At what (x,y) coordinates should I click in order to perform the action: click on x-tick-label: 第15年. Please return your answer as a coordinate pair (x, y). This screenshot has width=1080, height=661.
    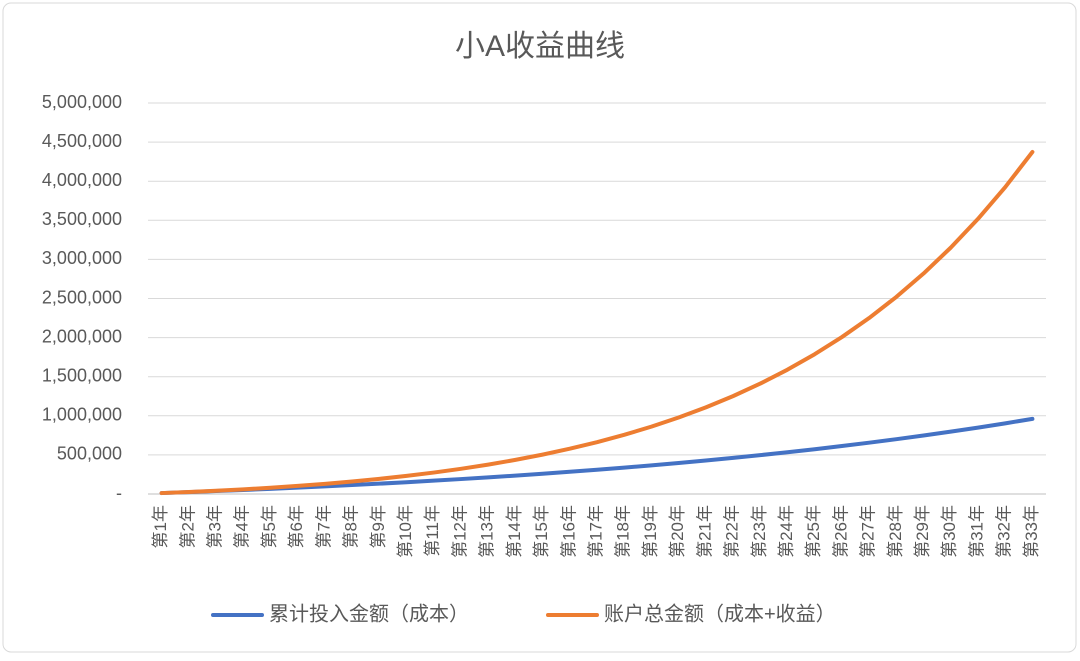
    Looking at the image, I should click on (541, 531).